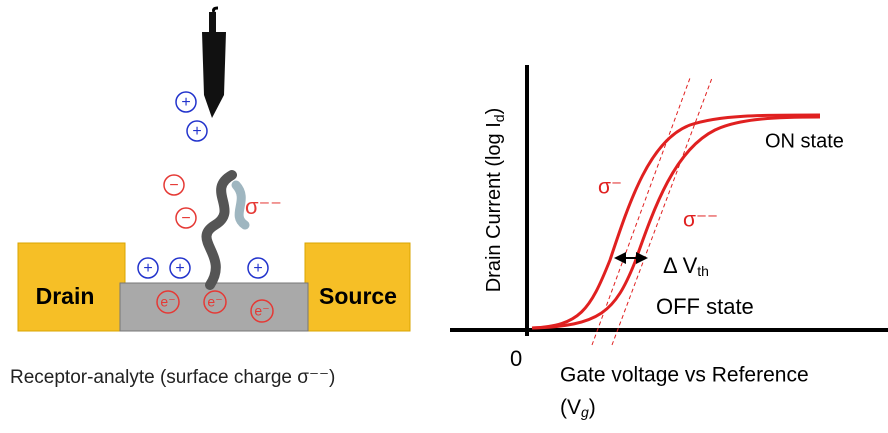 The image size is (888, 433). What do you see at coordinates (610, 187) in the screenshot?
I see `sigma-minus-label: σ⁻` at bounding box center [610, 187].